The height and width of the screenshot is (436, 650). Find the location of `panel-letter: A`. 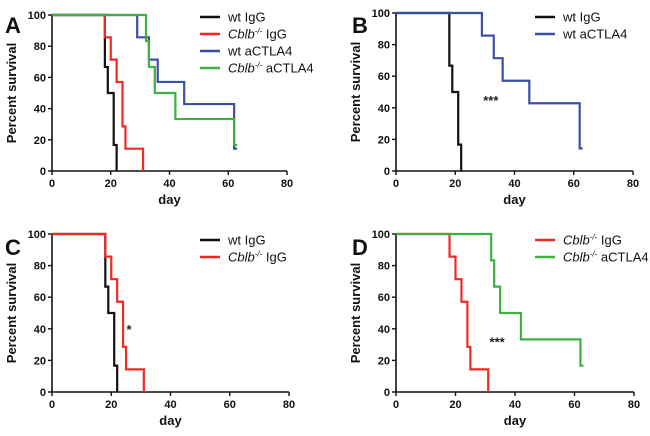

panel-letter: A is located at coordinates (13, 25).